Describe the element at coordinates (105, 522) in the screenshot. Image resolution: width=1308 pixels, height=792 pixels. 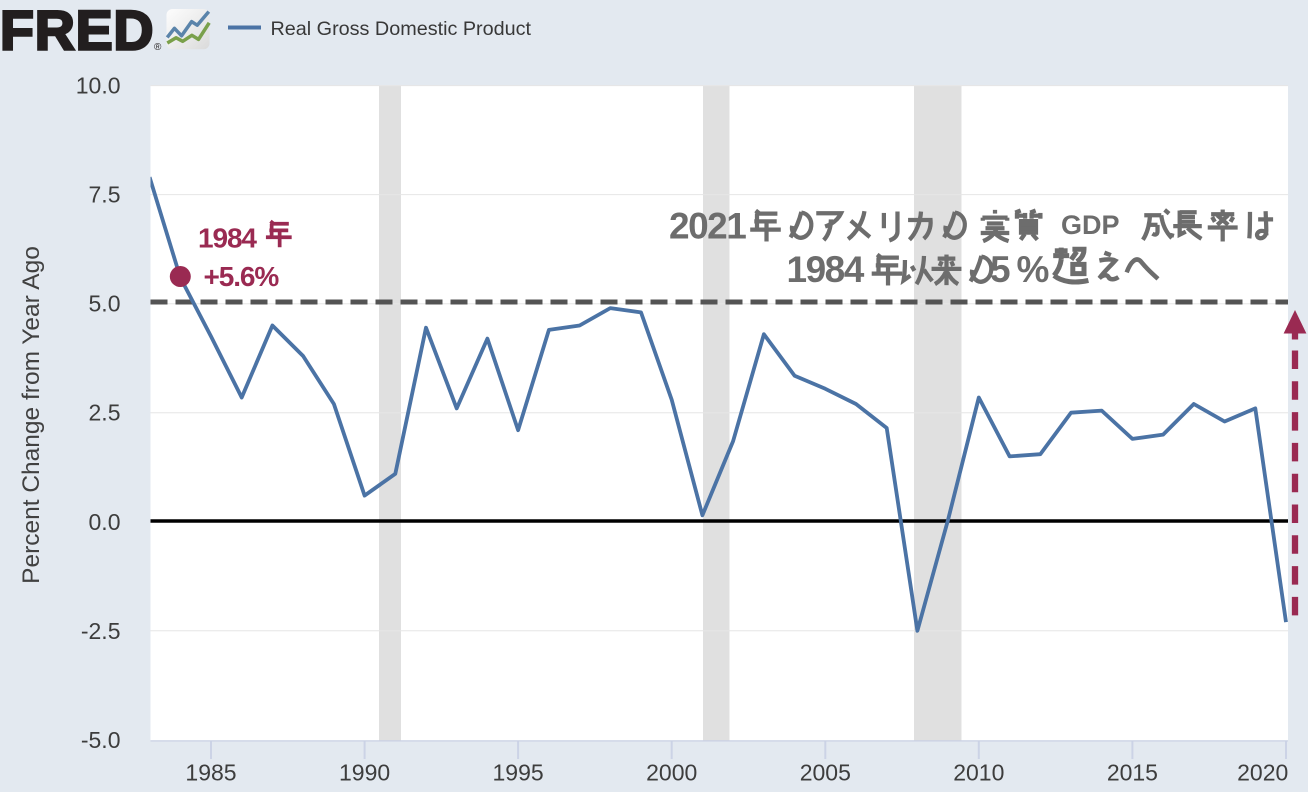
I see `svg-text: 0.0` at that location.